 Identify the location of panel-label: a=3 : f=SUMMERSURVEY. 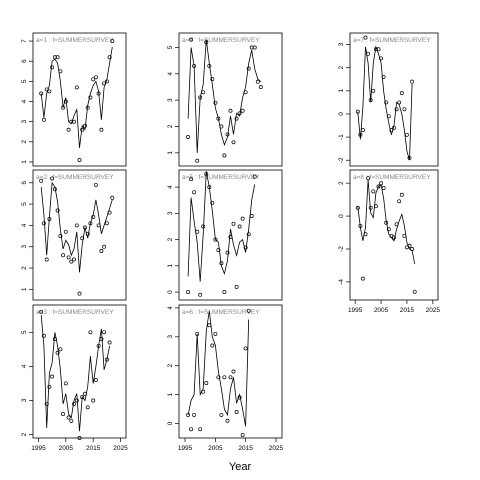
(75, 312).